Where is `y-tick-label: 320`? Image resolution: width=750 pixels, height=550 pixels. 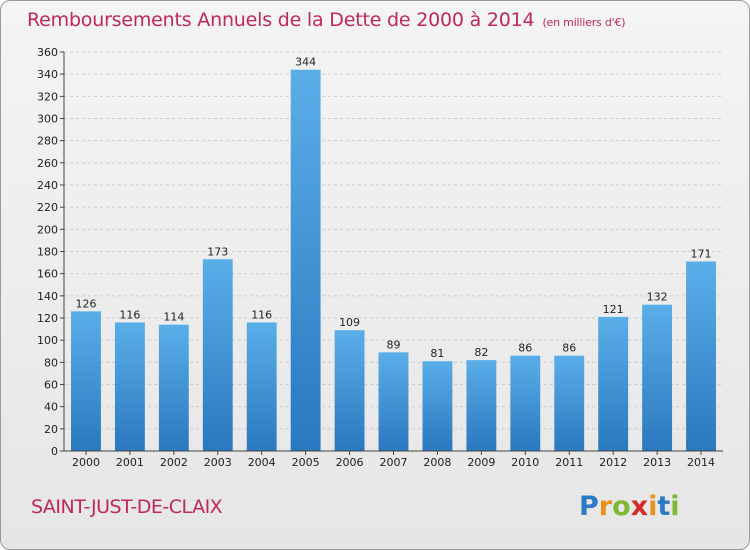 y-tick-label: 320 is located at coordinates (47, 96).